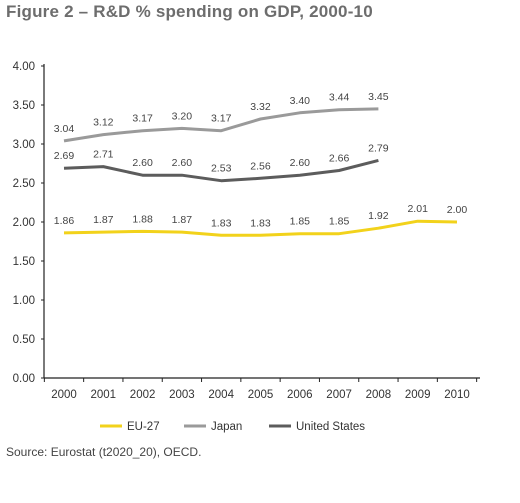  I want to click on x-tick-label: 2005, so click(261, 395).